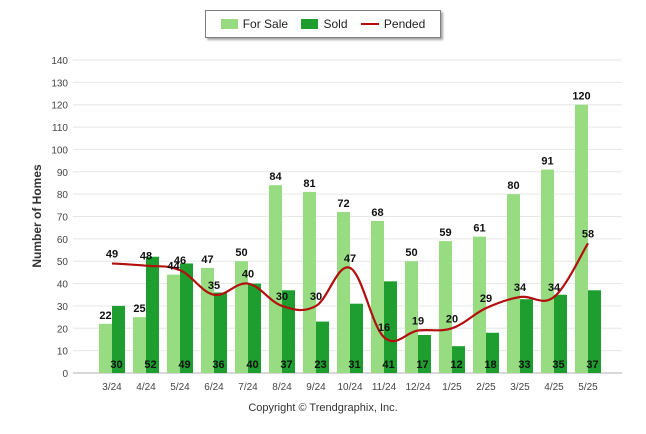 The height and width of the screenshot is (434, 646). What do you see at coordinates (316, 387) in the screenshot?
I see `x-tick-label: 9/24` at bounding box center [316, 387].